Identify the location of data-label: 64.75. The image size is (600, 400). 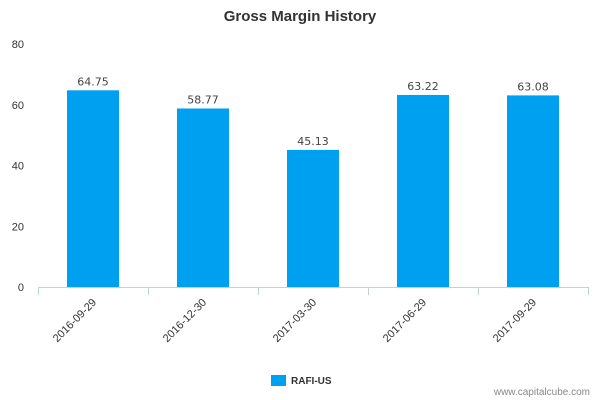
(93, 81).